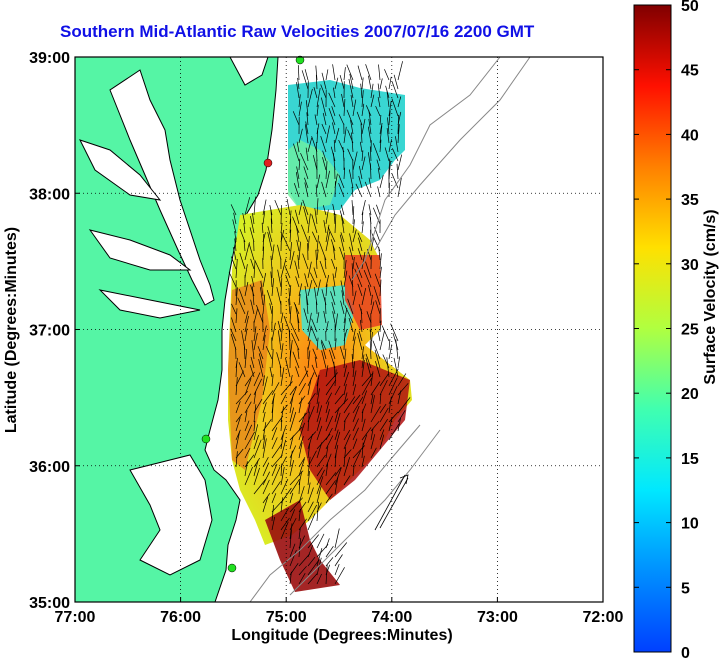 The image size is (724, 659). I want to click on x-tick-label: 73:00, so click(497, 617).